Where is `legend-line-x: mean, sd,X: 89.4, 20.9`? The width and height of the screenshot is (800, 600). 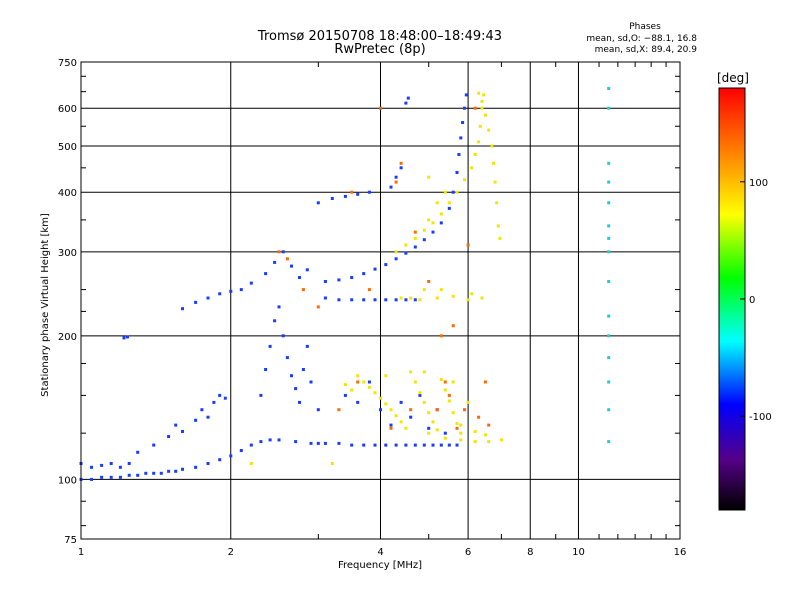
legend-line-x: mean, sd,X: 89.4, 20.9 is located at coordinates (646, 50).